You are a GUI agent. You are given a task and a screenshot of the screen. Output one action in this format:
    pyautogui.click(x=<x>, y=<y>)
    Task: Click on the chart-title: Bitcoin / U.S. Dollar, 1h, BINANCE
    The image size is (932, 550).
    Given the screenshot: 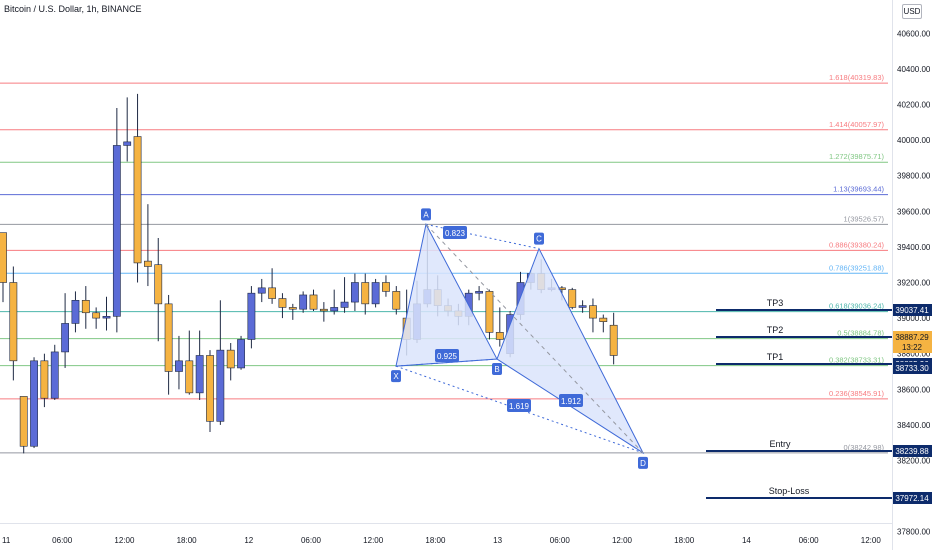 What is the action you would take?
    pyautogui.click(x=73, y=9)
    